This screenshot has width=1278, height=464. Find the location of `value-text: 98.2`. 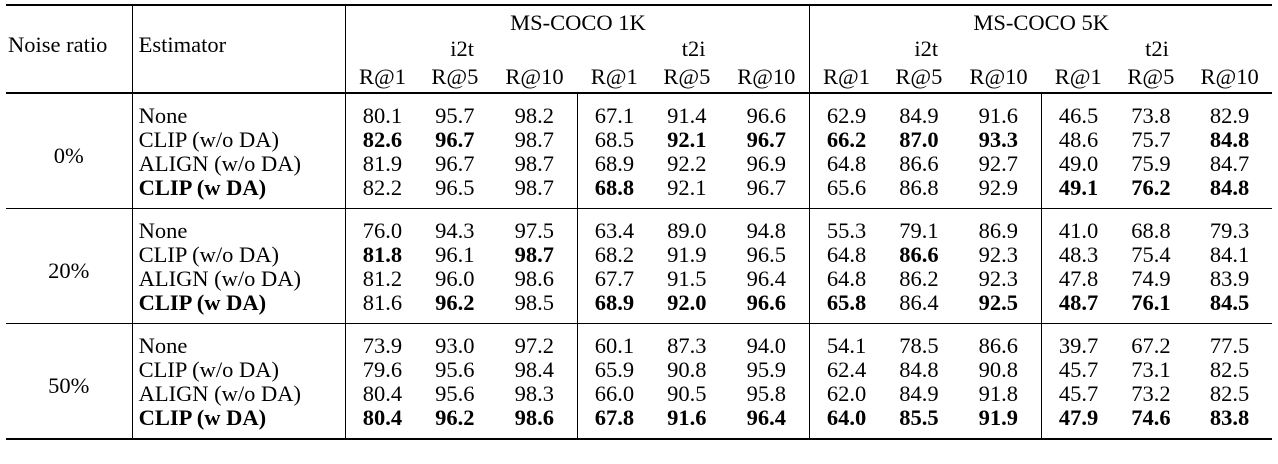

value-text: 98.2 is located at coordinates (534, 115).